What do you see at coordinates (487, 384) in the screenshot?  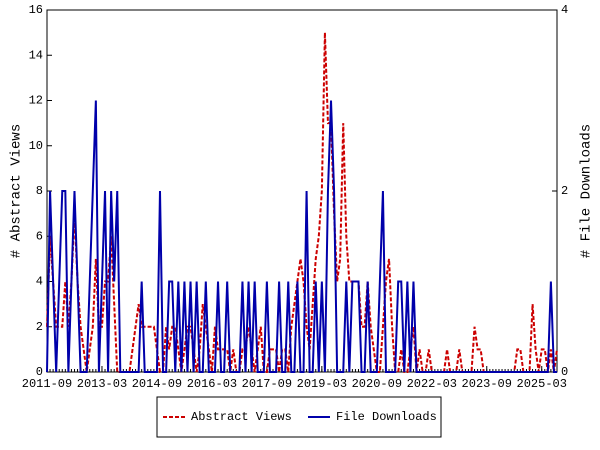 I see `x-tick-label: 2023-09` at bounding box center [487, 384].